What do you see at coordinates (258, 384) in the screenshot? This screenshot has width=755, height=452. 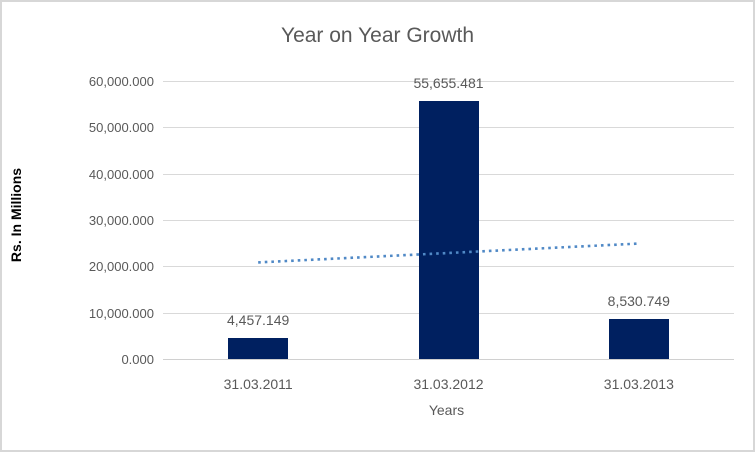 I see `x-tick-label: 31.03.2011` at bounding box center [258, 384].